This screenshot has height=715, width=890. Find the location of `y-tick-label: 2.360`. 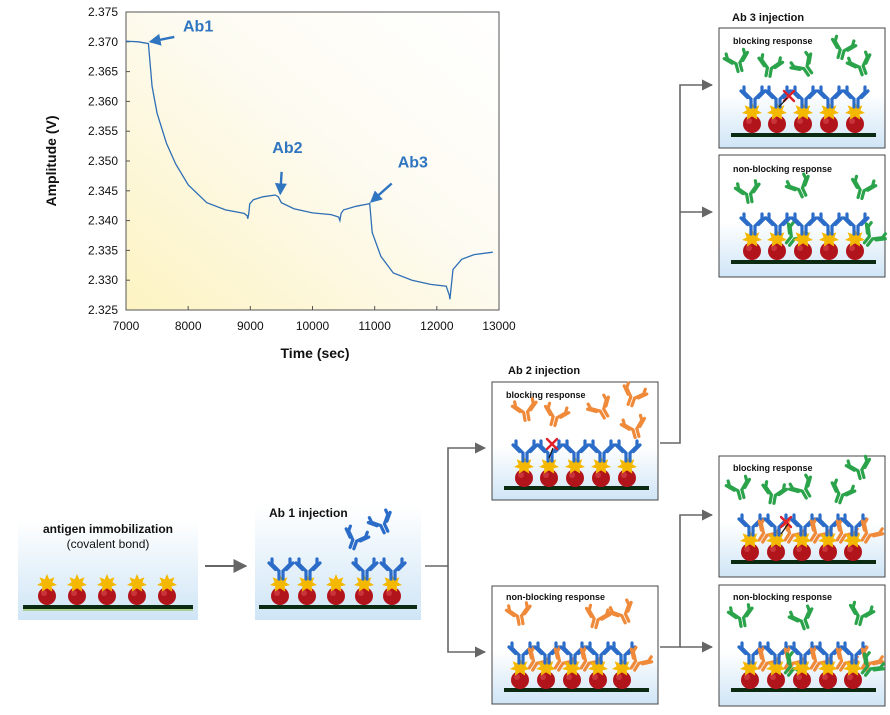

y-tick-label: 2.360 is located at coordinates (103, 101).